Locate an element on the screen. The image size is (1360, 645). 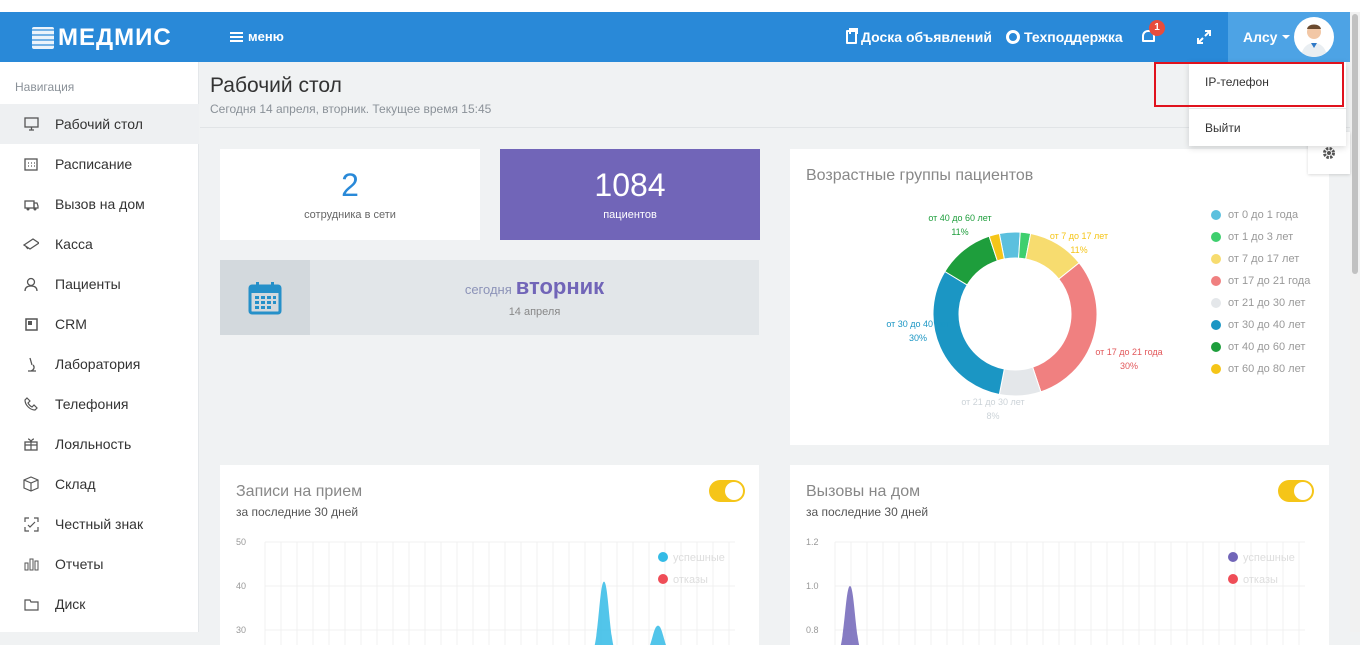
menu-button: меню is located at coordinates (257, 36).